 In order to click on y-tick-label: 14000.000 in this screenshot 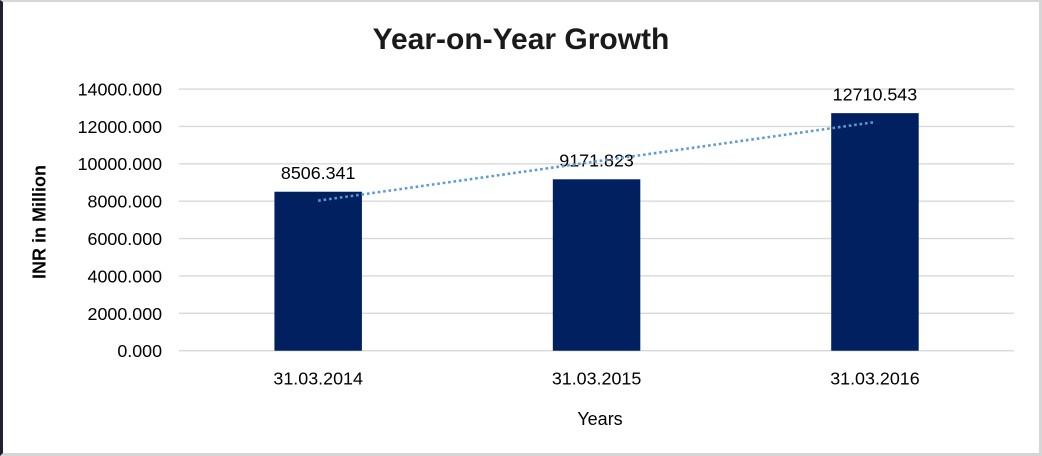, I will do `click(120, 90)`.